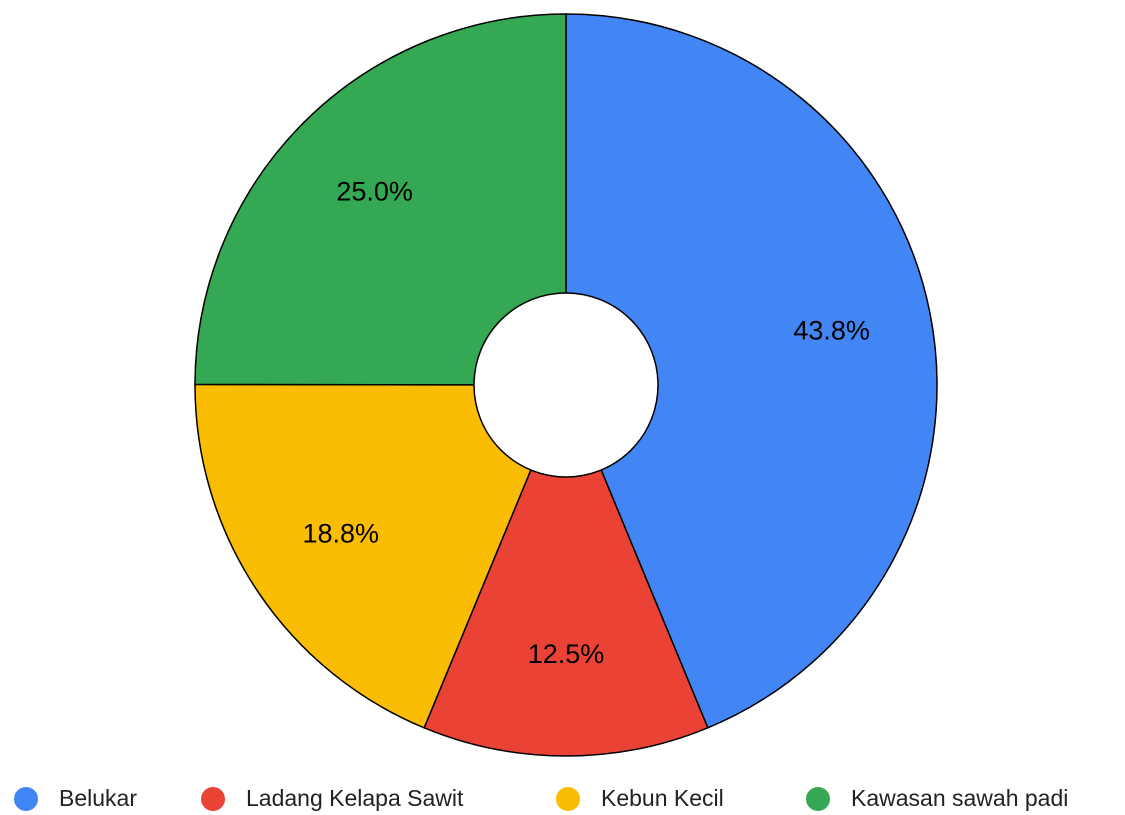 This screenshot has width=1125, height=815. I want to click on legend-label: Belukar, so click(98, 798).